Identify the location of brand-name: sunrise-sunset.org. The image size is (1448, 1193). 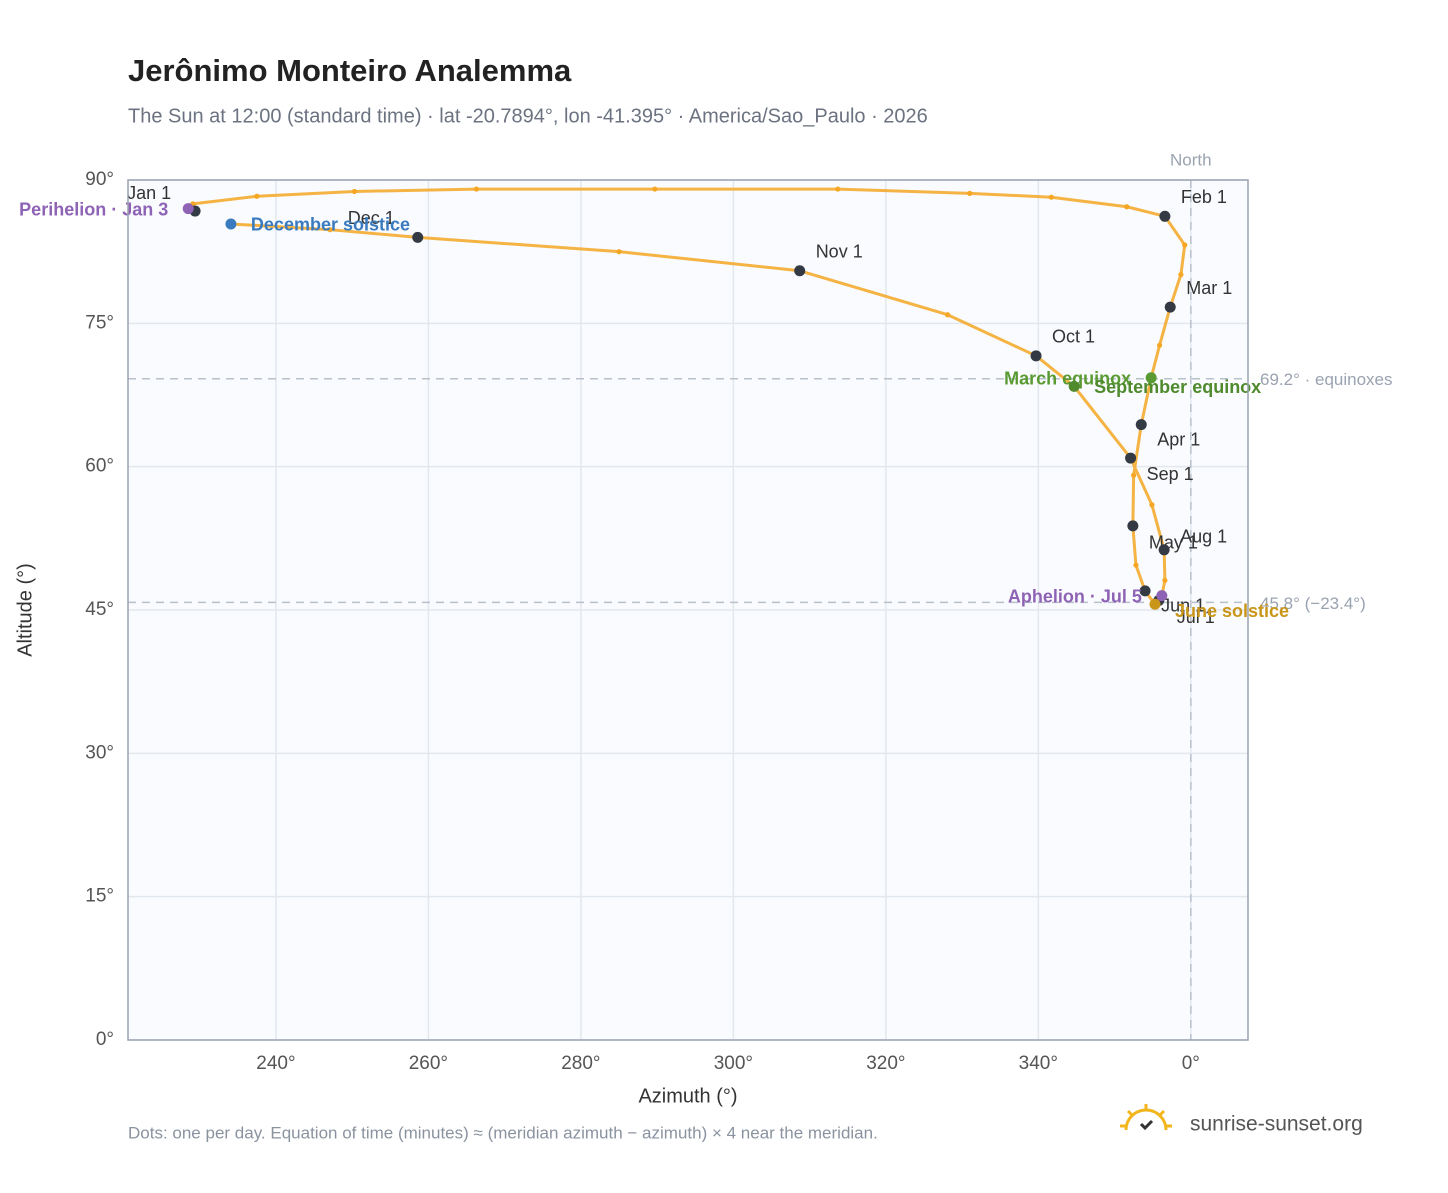
(1276, 1124).